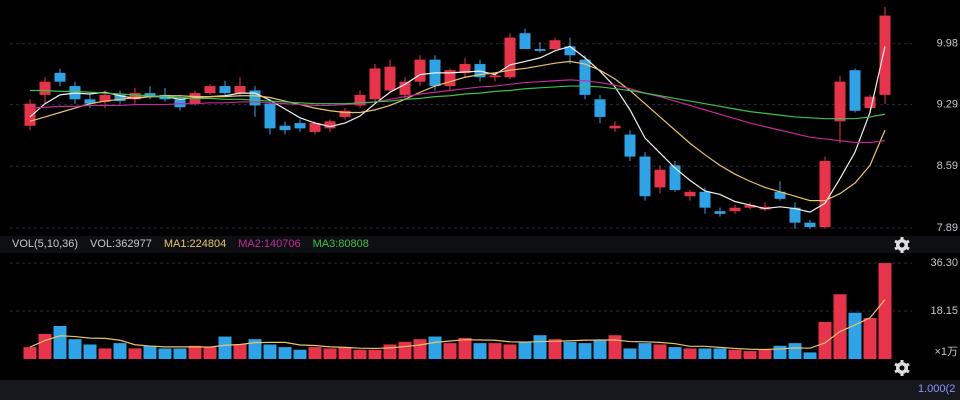 The width and height of the screenshot is (960, 400). Describe the element at coordinates (944, 311) in the screenshot. I see `y-tick-label: 18.15` at that location.